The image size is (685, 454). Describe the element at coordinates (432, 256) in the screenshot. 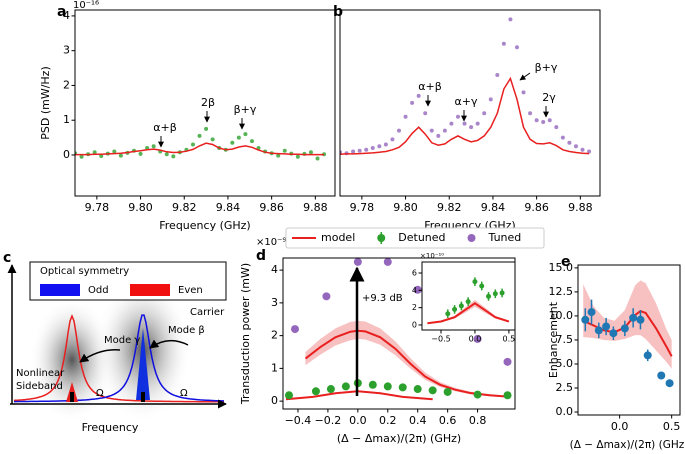

I see `axis-offset: ×10⁻¹⁰` at that location.